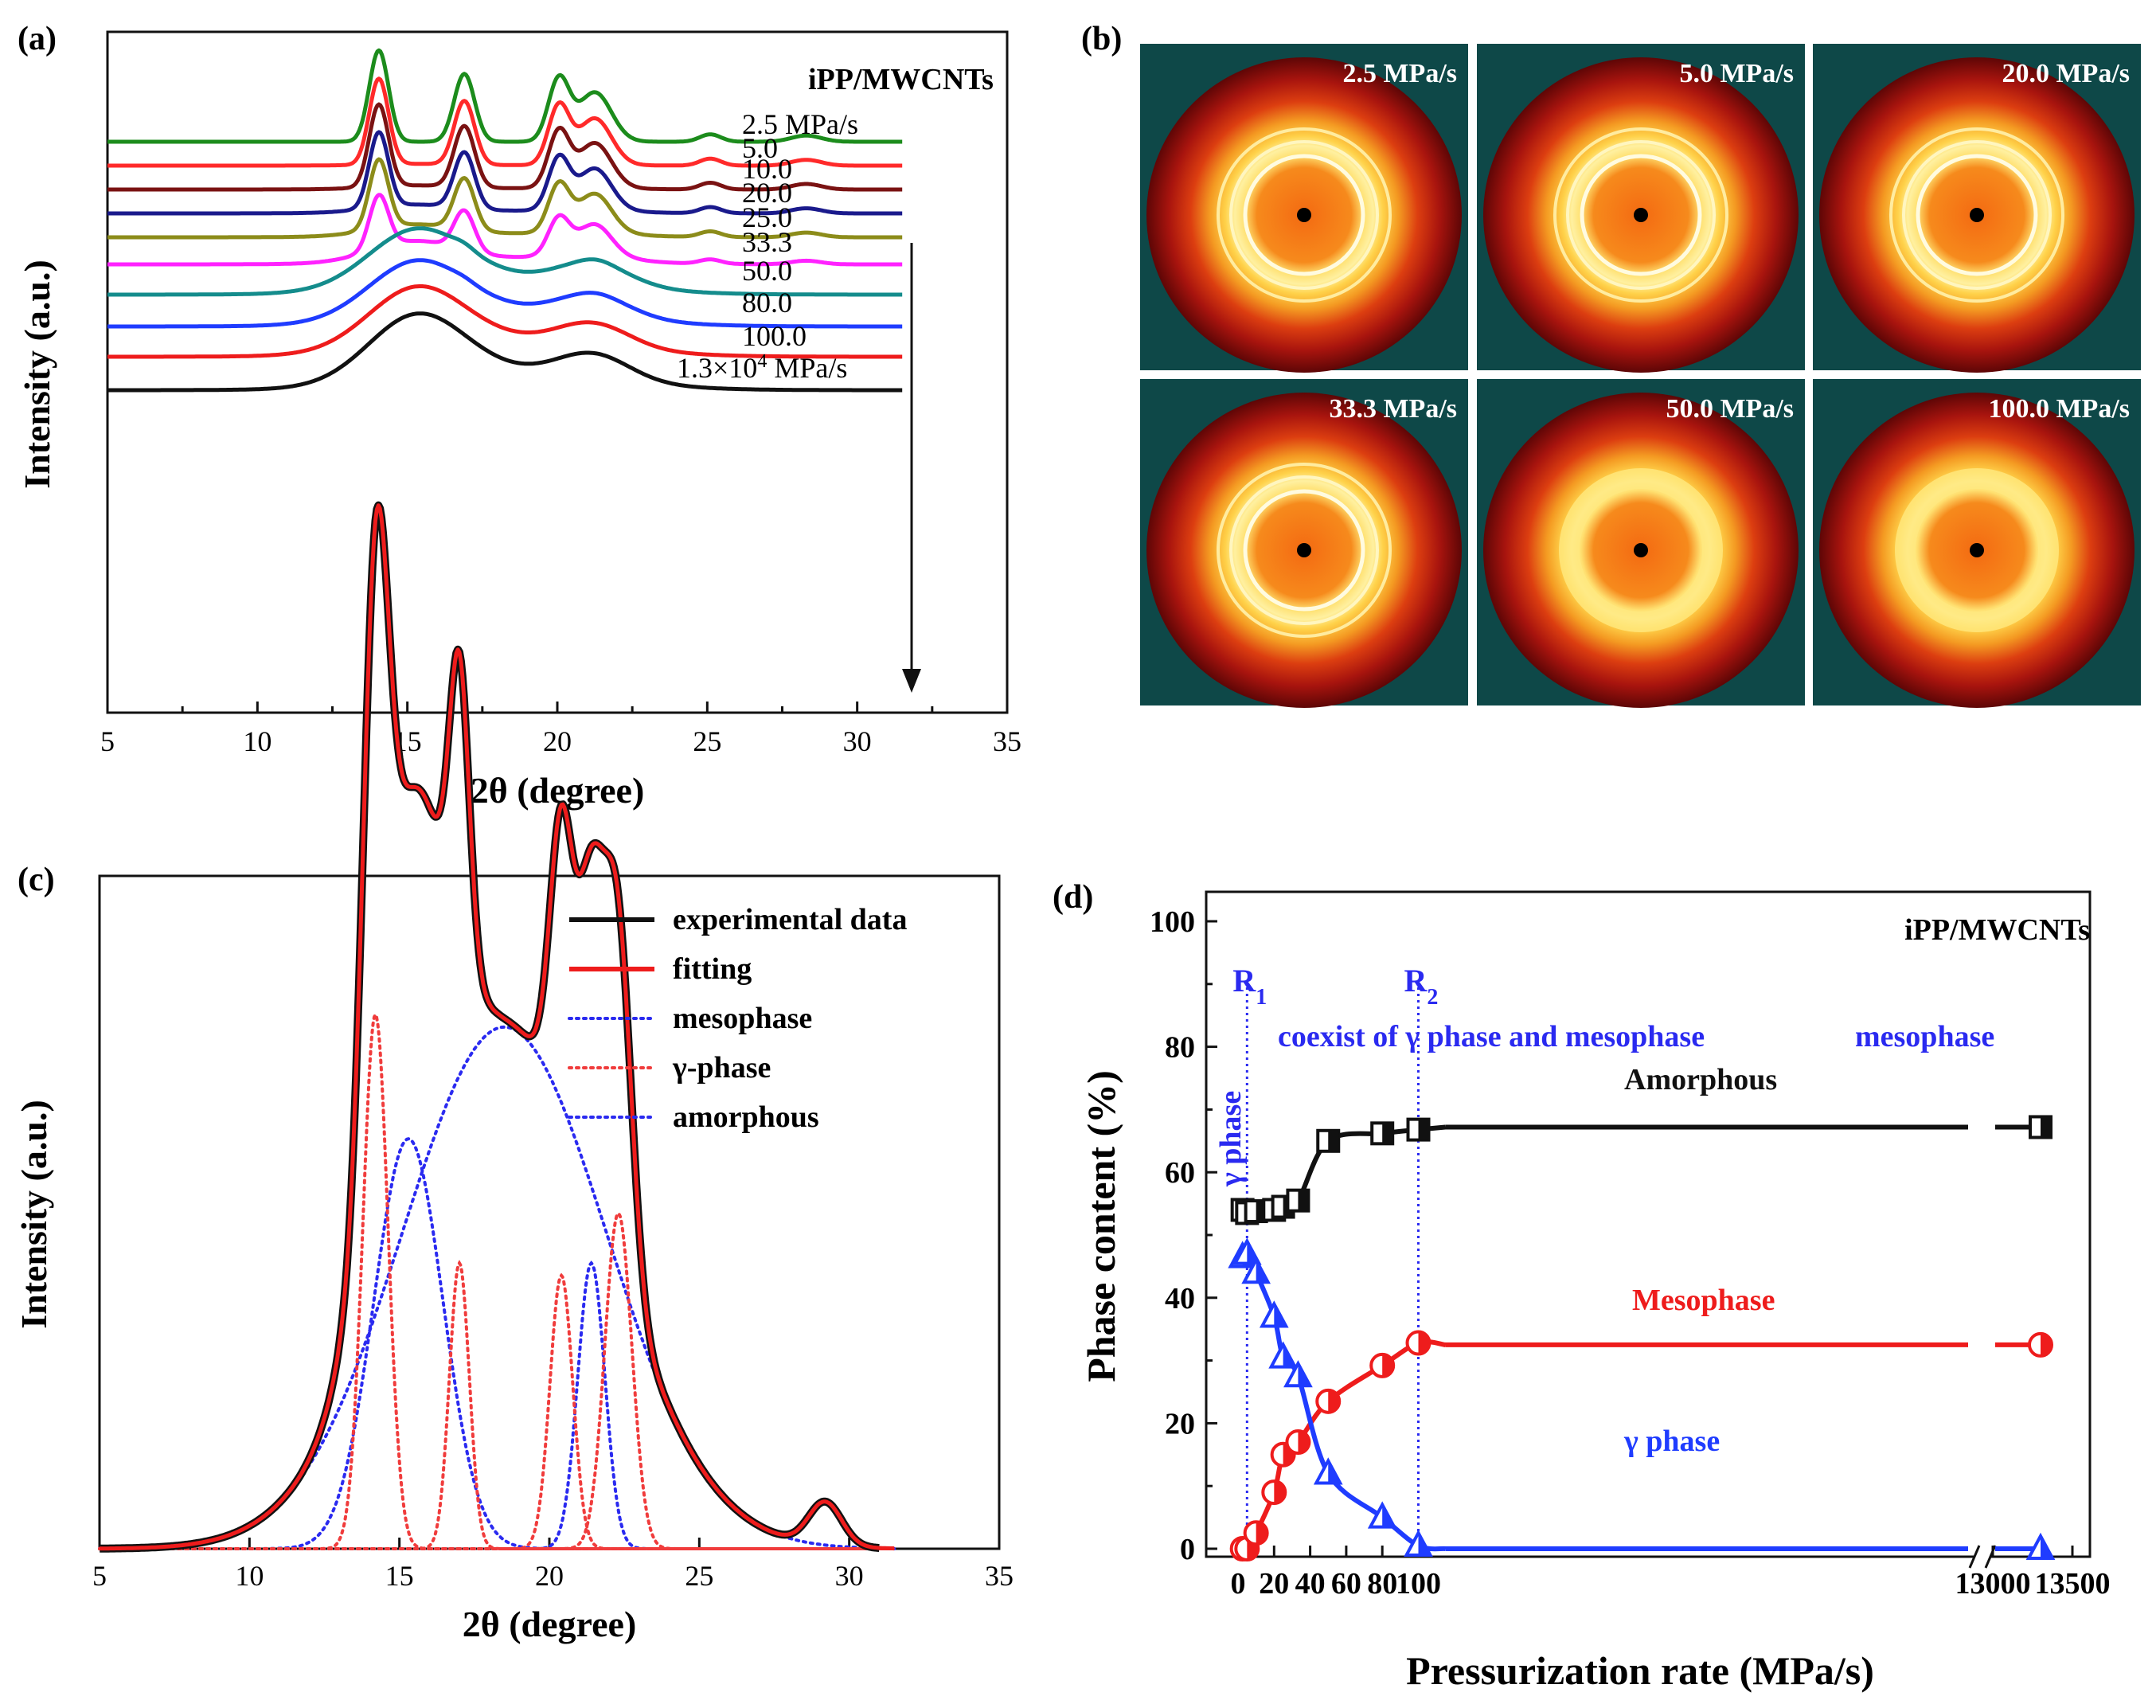 This screenshot has width=2156, height=1708. What do you see at coordinates (1671, 1441) in the screenshot?
I see `gamma-series-label: γ phase` at bounding box center [1671, 1441].